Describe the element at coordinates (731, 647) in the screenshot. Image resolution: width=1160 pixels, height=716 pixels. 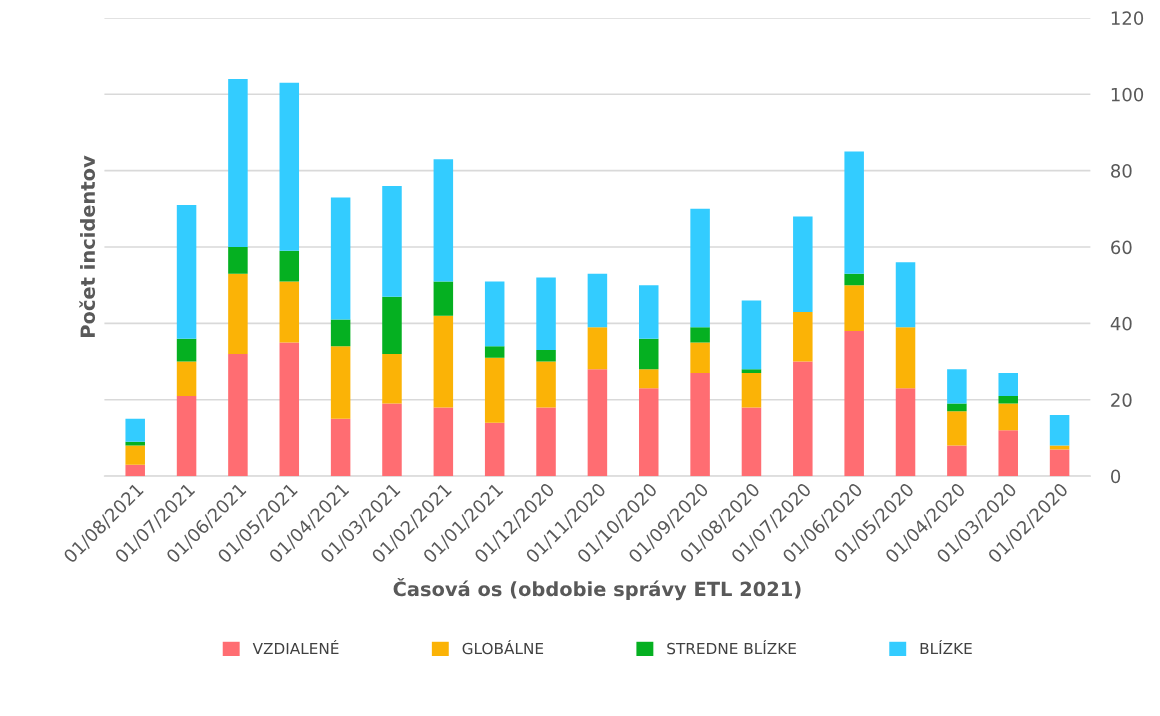
I see `legend-label: STREDNE BLÍZKE` at that location.